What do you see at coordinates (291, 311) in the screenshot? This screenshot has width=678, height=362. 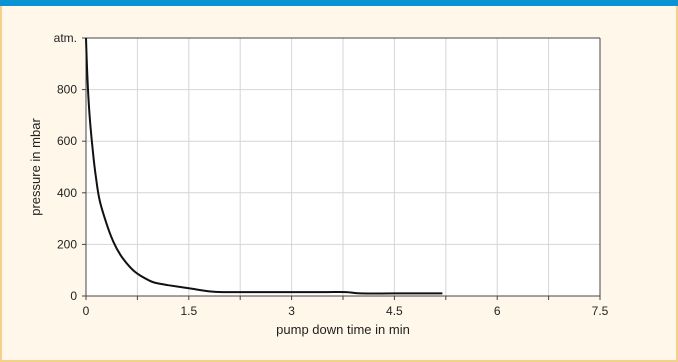 I see `x-tick-label: 3` at bounding box center [291, 311].